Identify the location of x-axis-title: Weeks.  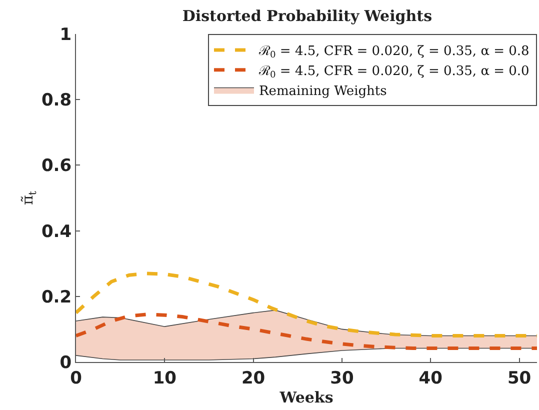
(306, 397).